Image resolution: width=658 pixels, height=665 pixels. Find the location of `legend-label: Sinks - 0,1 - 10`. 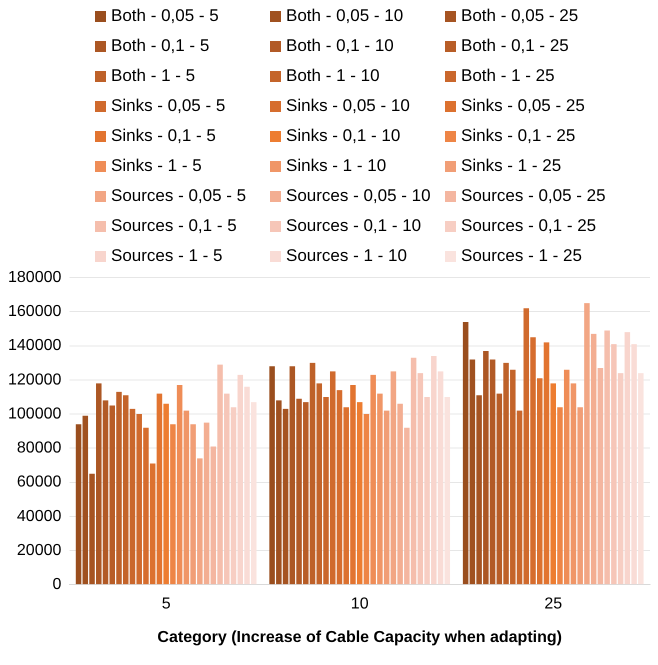

legend-label: Sinks - 0,1 - 10 is located at coordinates (343, 136).